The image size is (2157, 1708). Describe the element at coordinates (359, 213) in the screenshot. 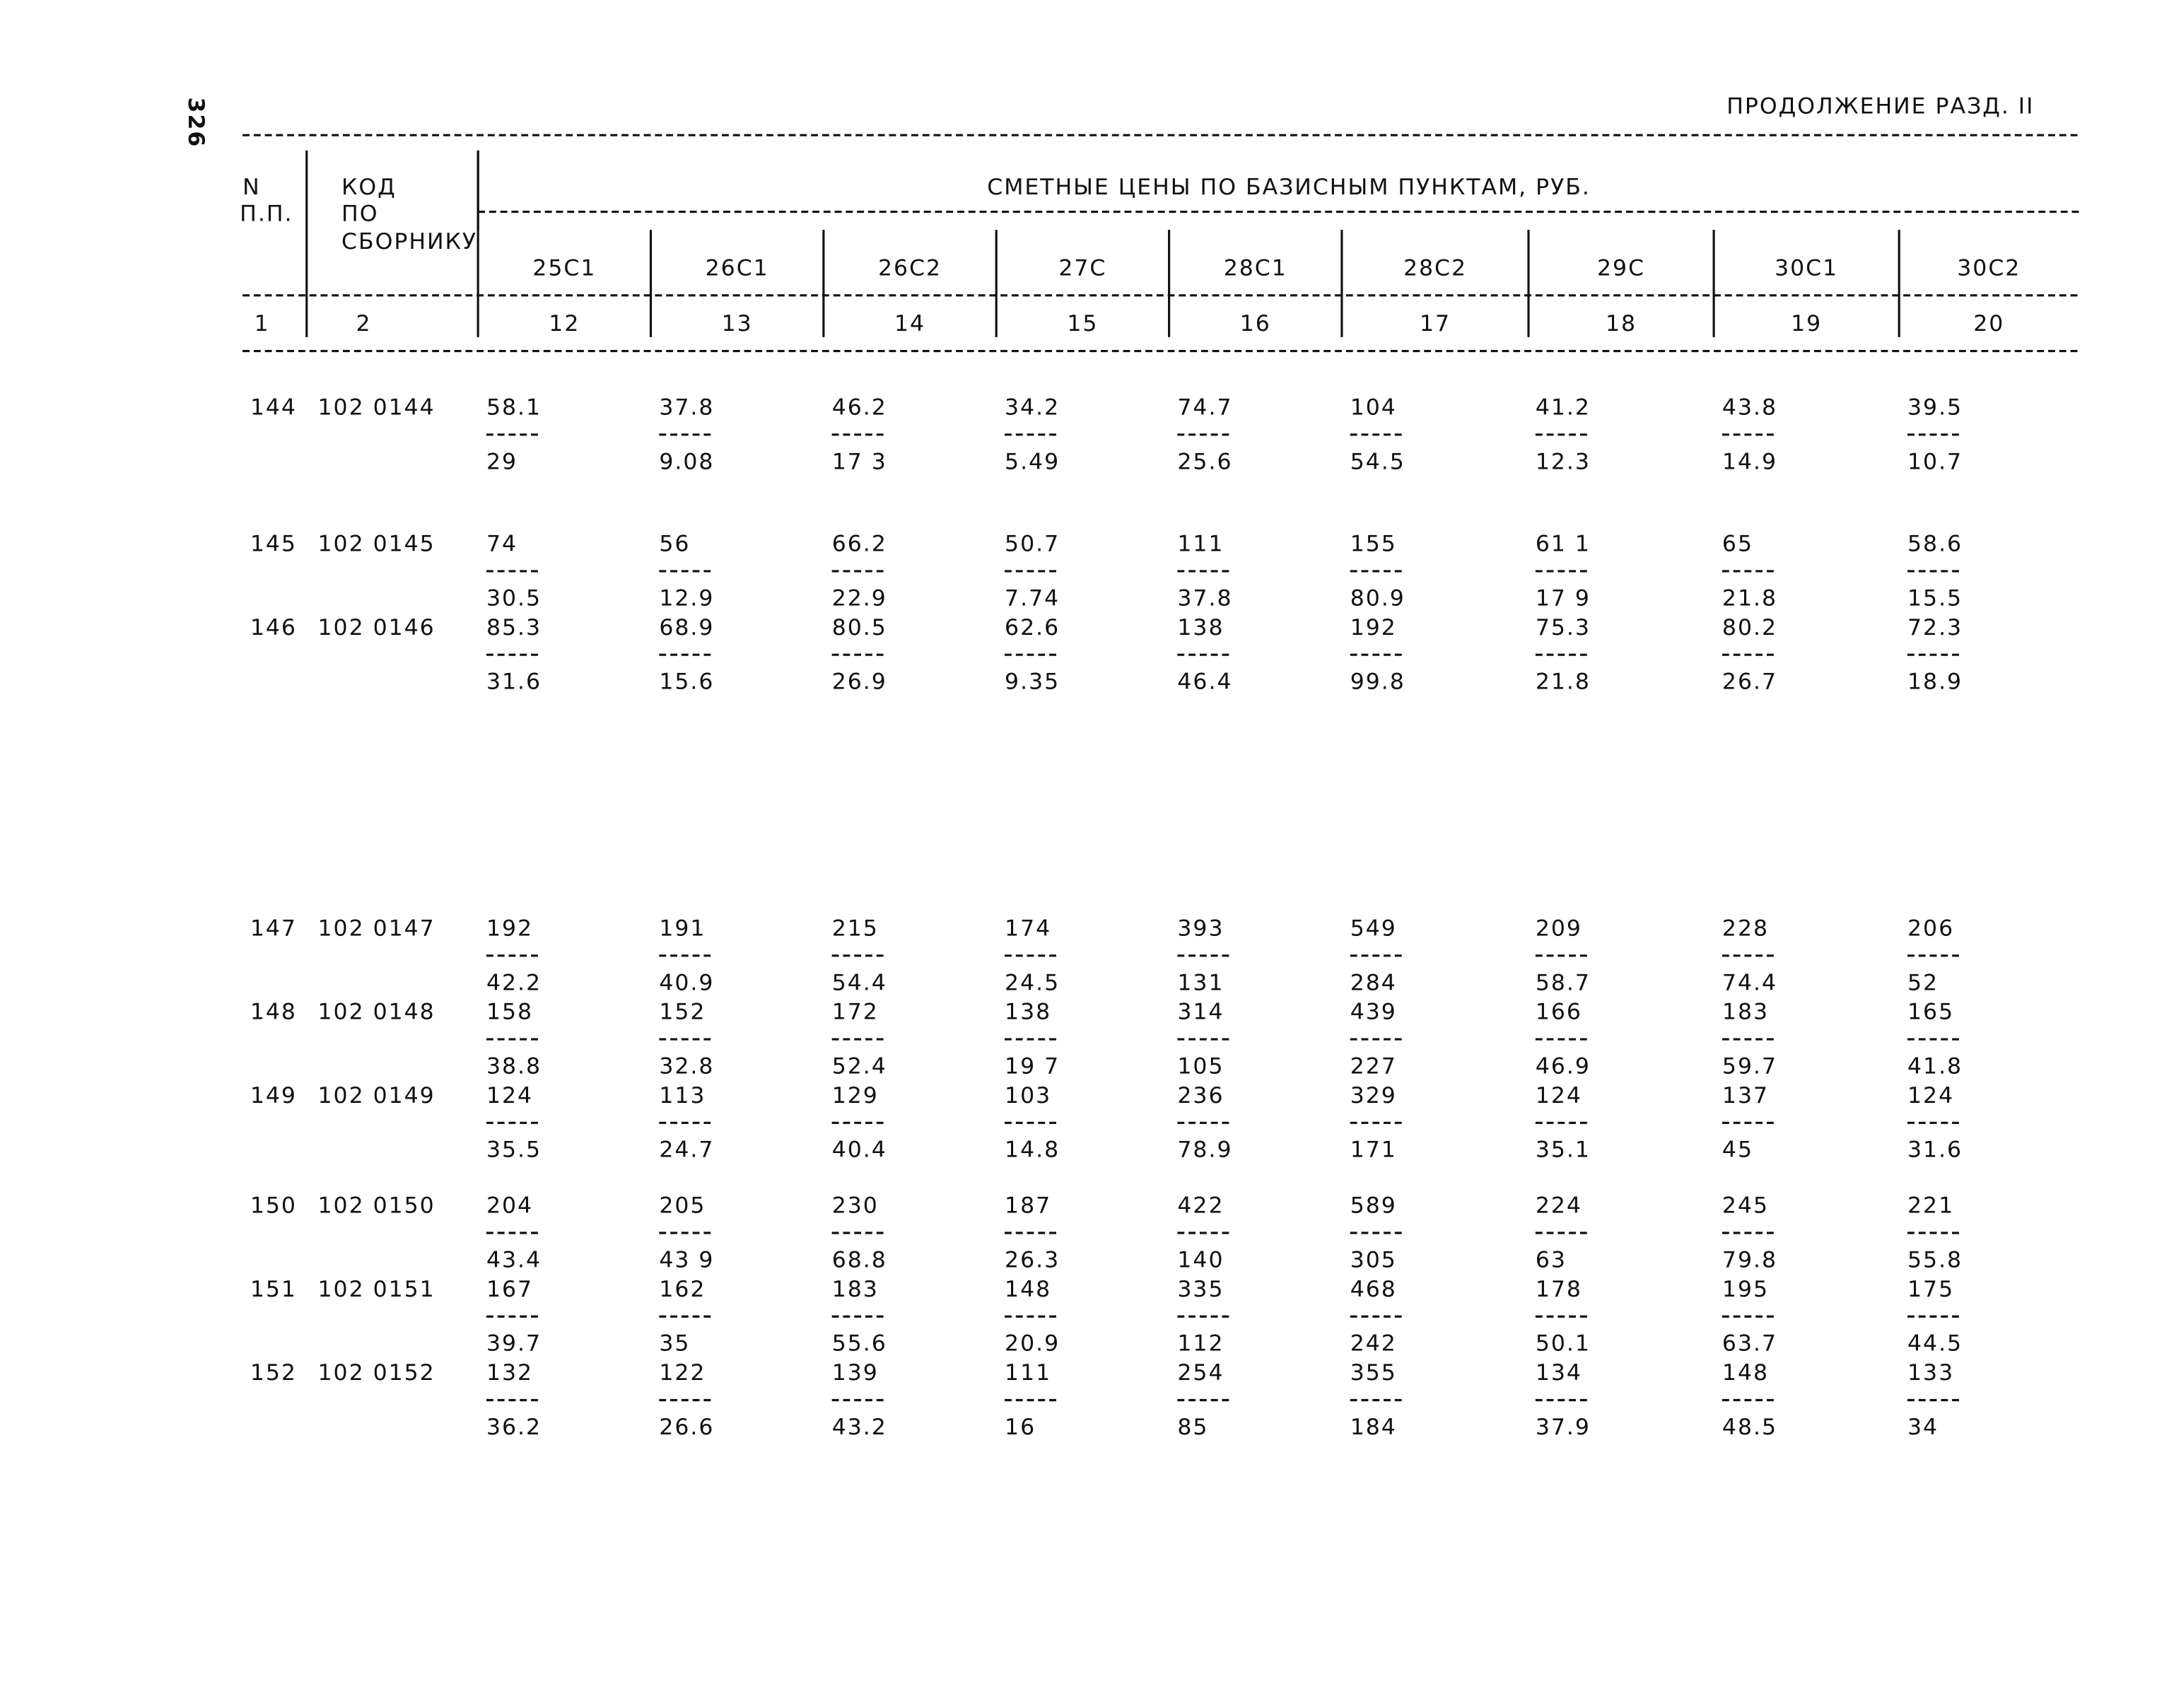

I see `head-code: ПО` at that location.